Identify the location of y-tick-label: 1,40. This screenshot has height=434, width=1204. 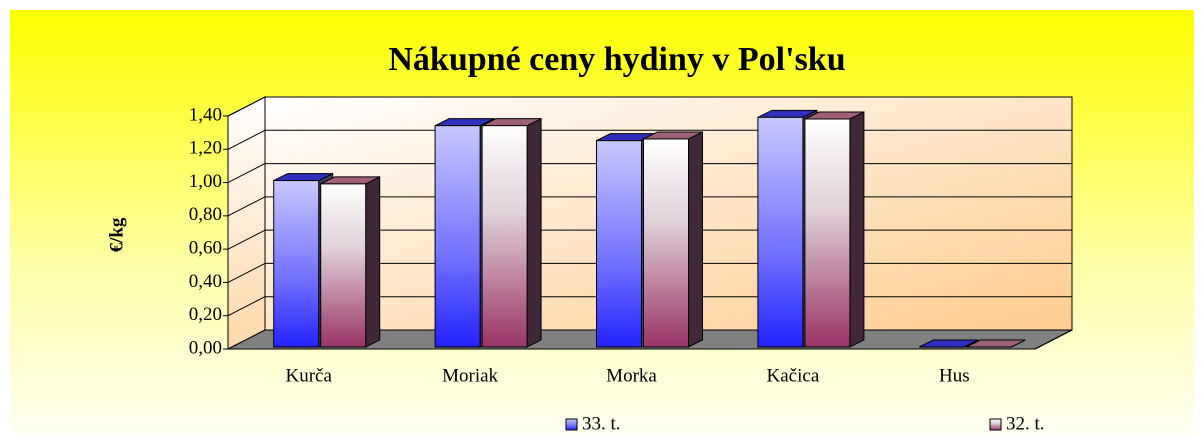
(205, 114).